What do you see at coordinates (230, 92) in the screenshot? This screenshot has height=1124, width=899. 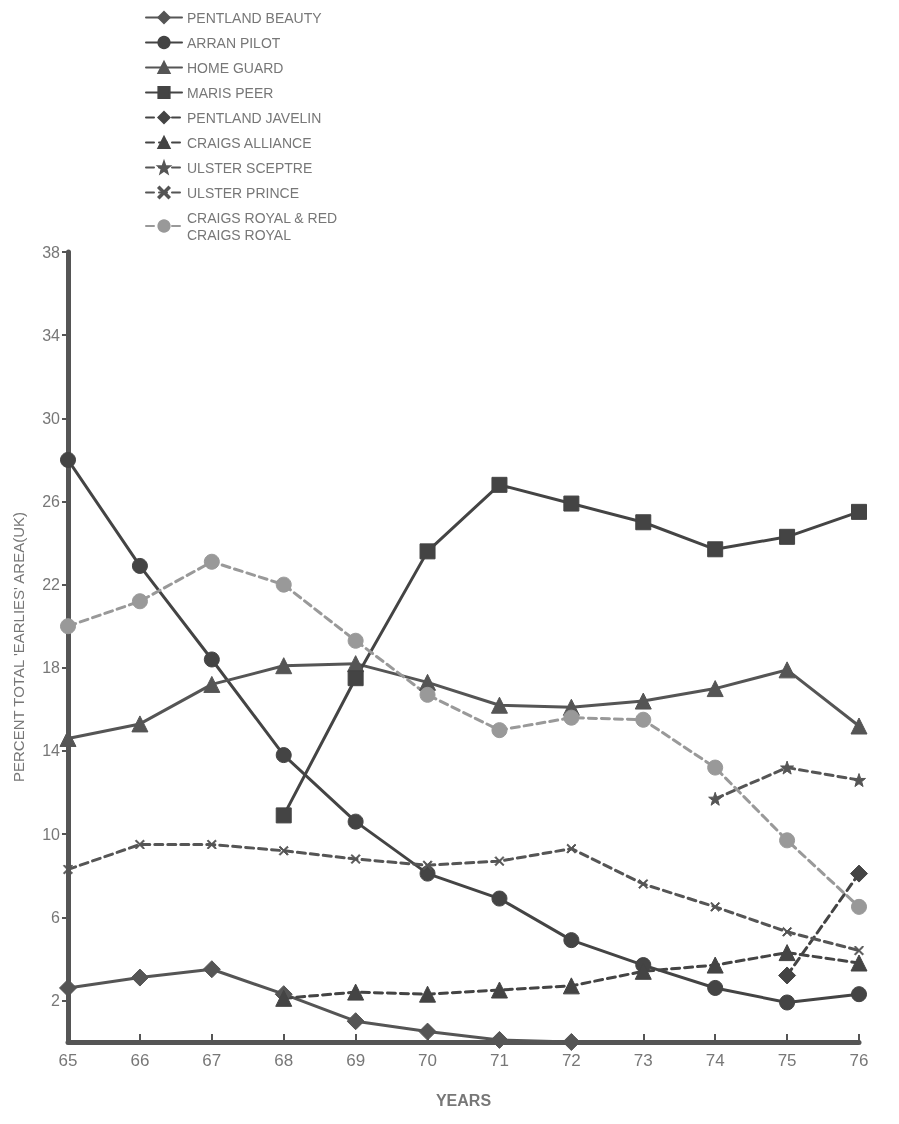 I see `legend-label: MARIS PEER` at bounding box center [230, 92].